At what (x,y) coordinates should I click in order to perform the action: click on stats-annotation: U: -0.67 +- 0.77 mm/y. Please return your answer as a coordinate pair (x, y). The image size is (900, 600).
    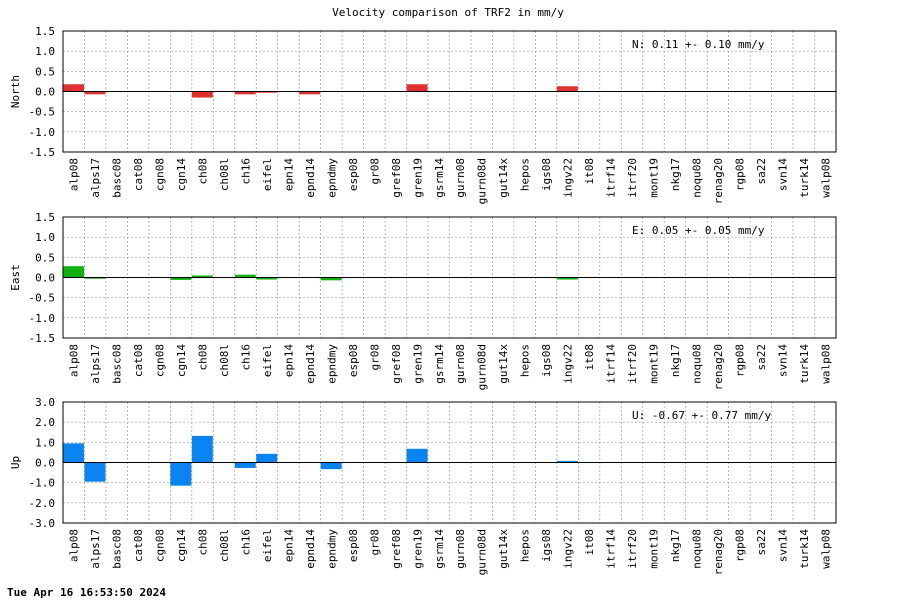
    Looking at the image, I should click on (701, 415).